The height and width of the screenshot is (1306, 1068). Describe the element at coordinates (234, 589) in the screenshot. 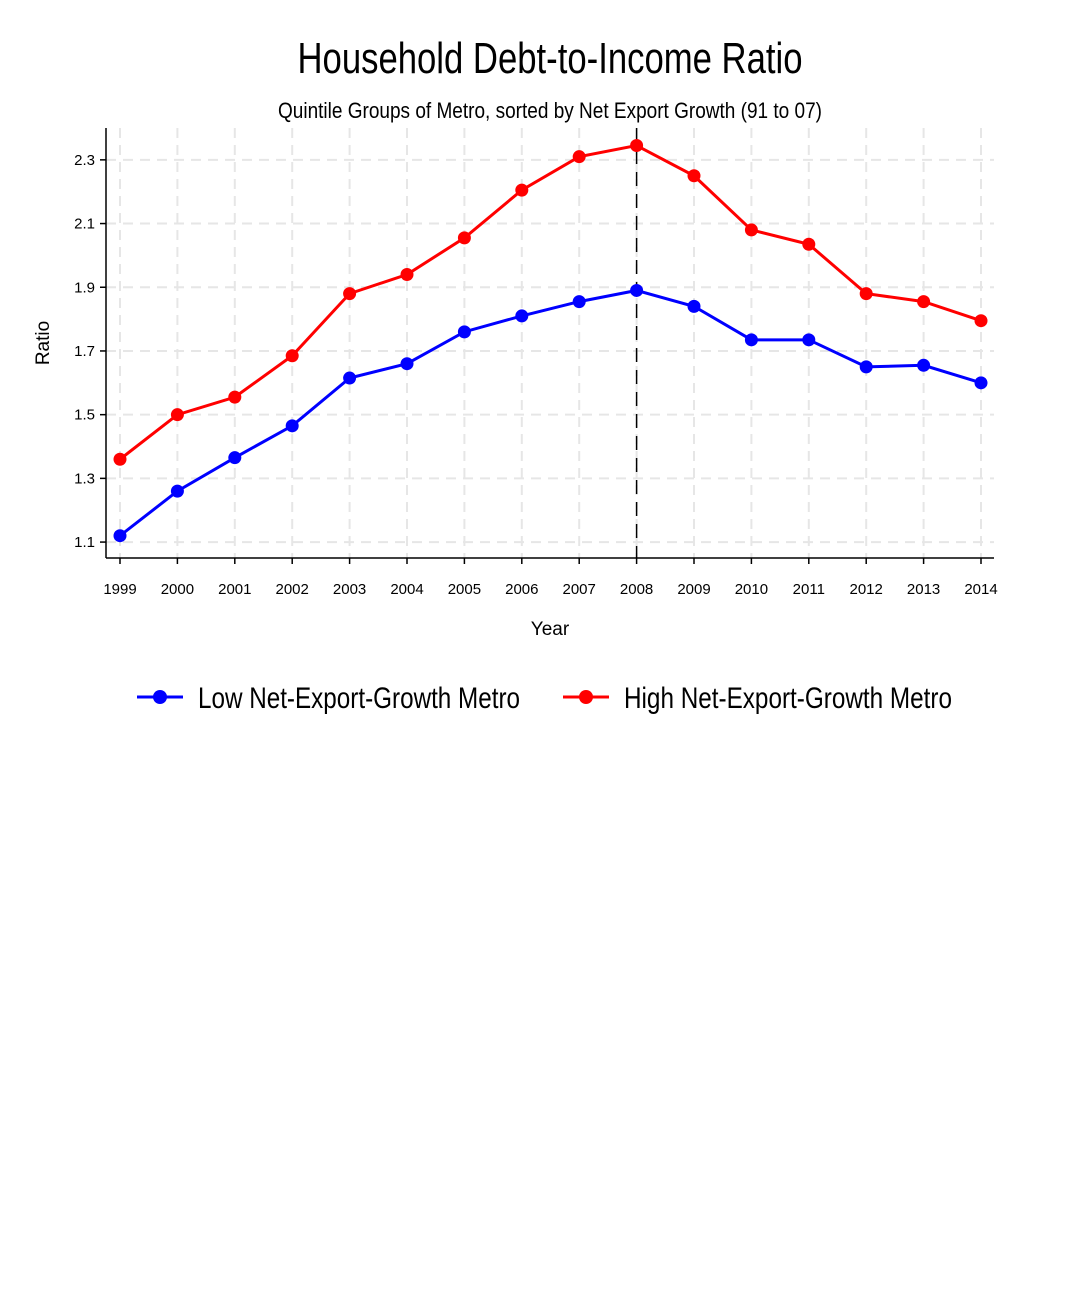

I see `x-tick-label: 2001` at that location.